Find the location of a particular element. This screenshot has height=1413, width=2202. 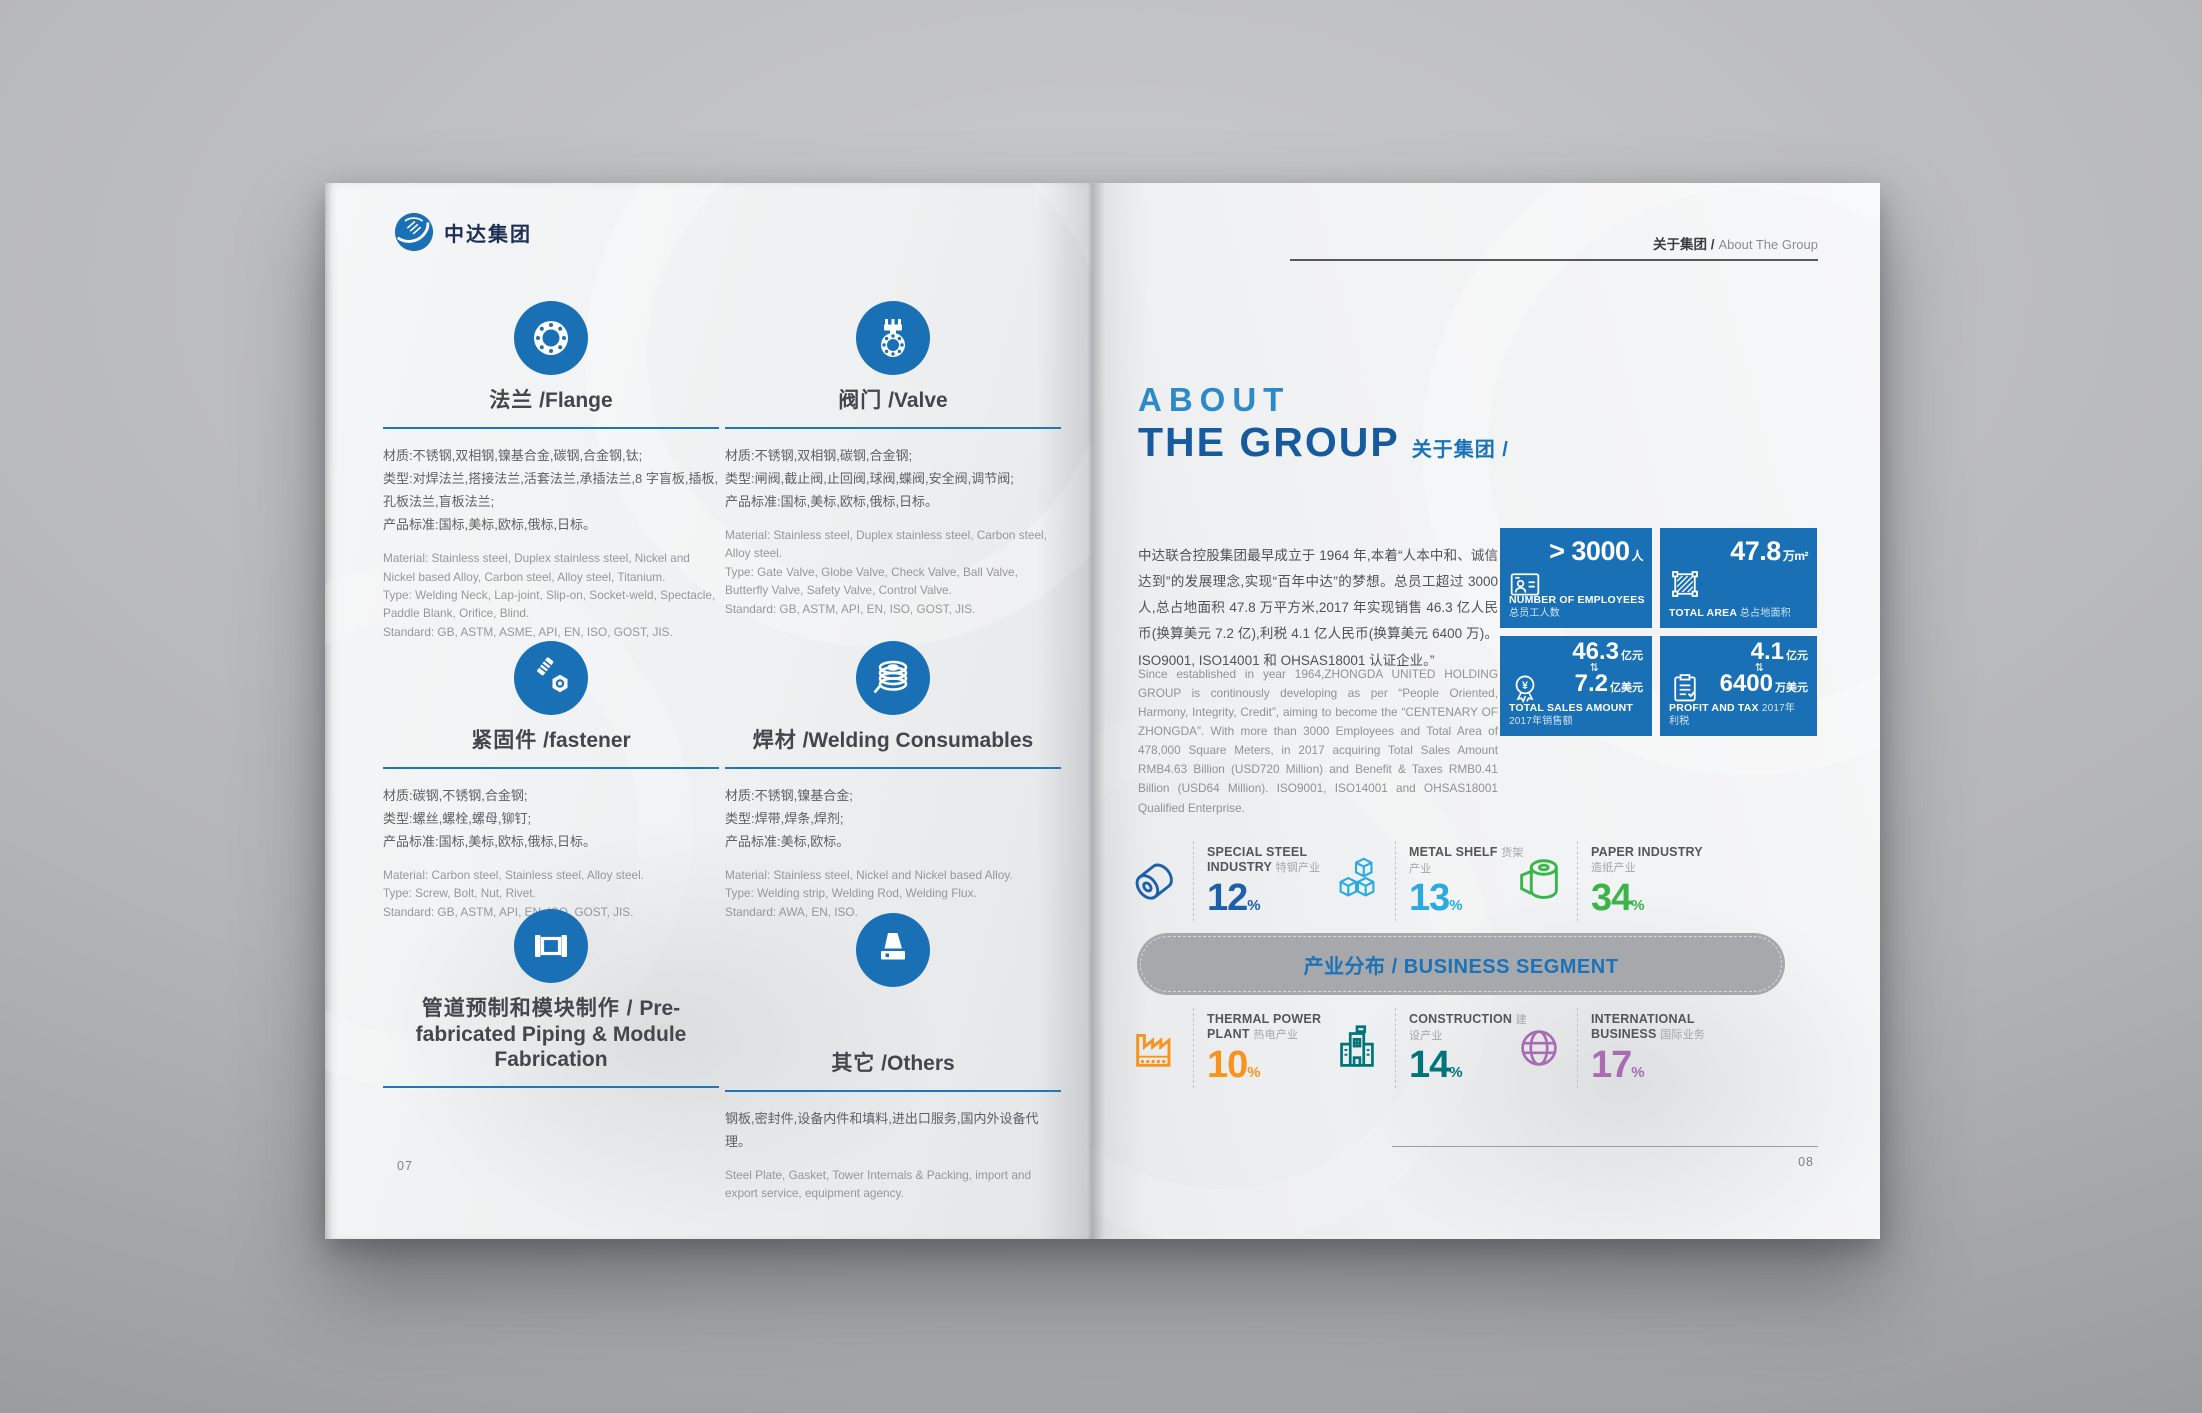

zh-line: 材质:不锈钢,镍基合金; is located at coordinates (789, 795).